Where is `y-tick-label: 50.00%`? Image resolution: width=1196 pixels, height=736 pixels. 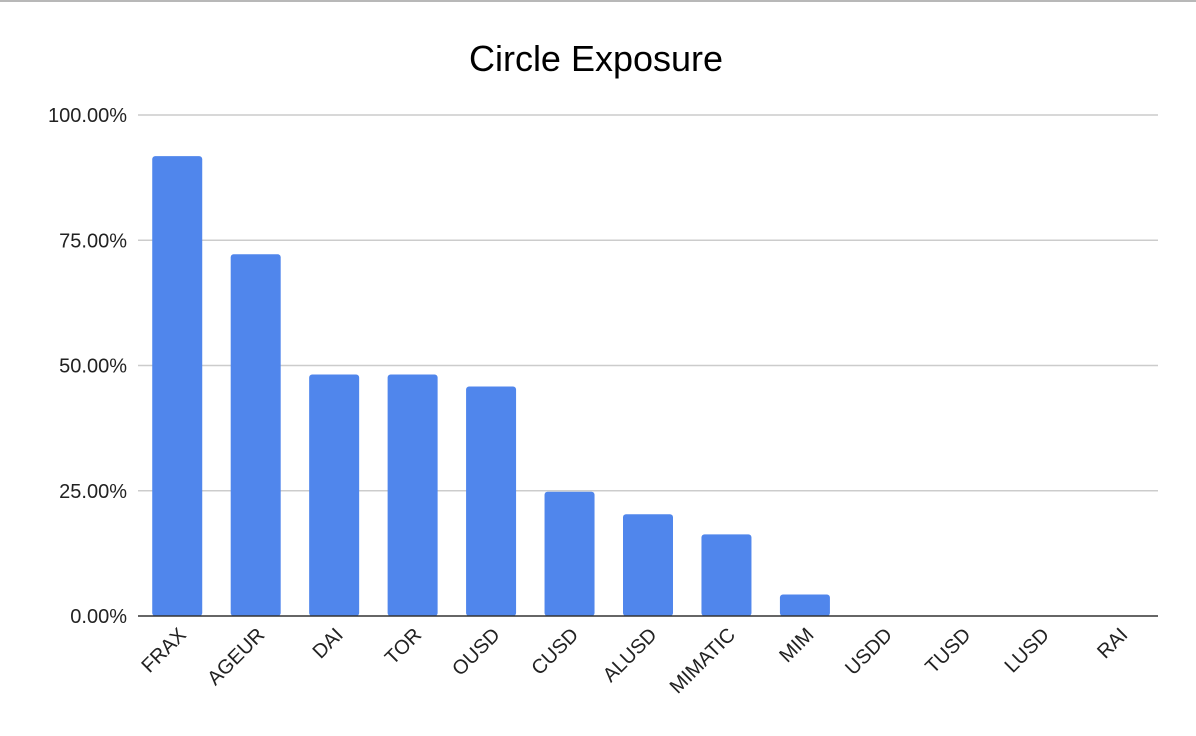 y-tick-label: 50.00% is located at coordinates (93, 367).